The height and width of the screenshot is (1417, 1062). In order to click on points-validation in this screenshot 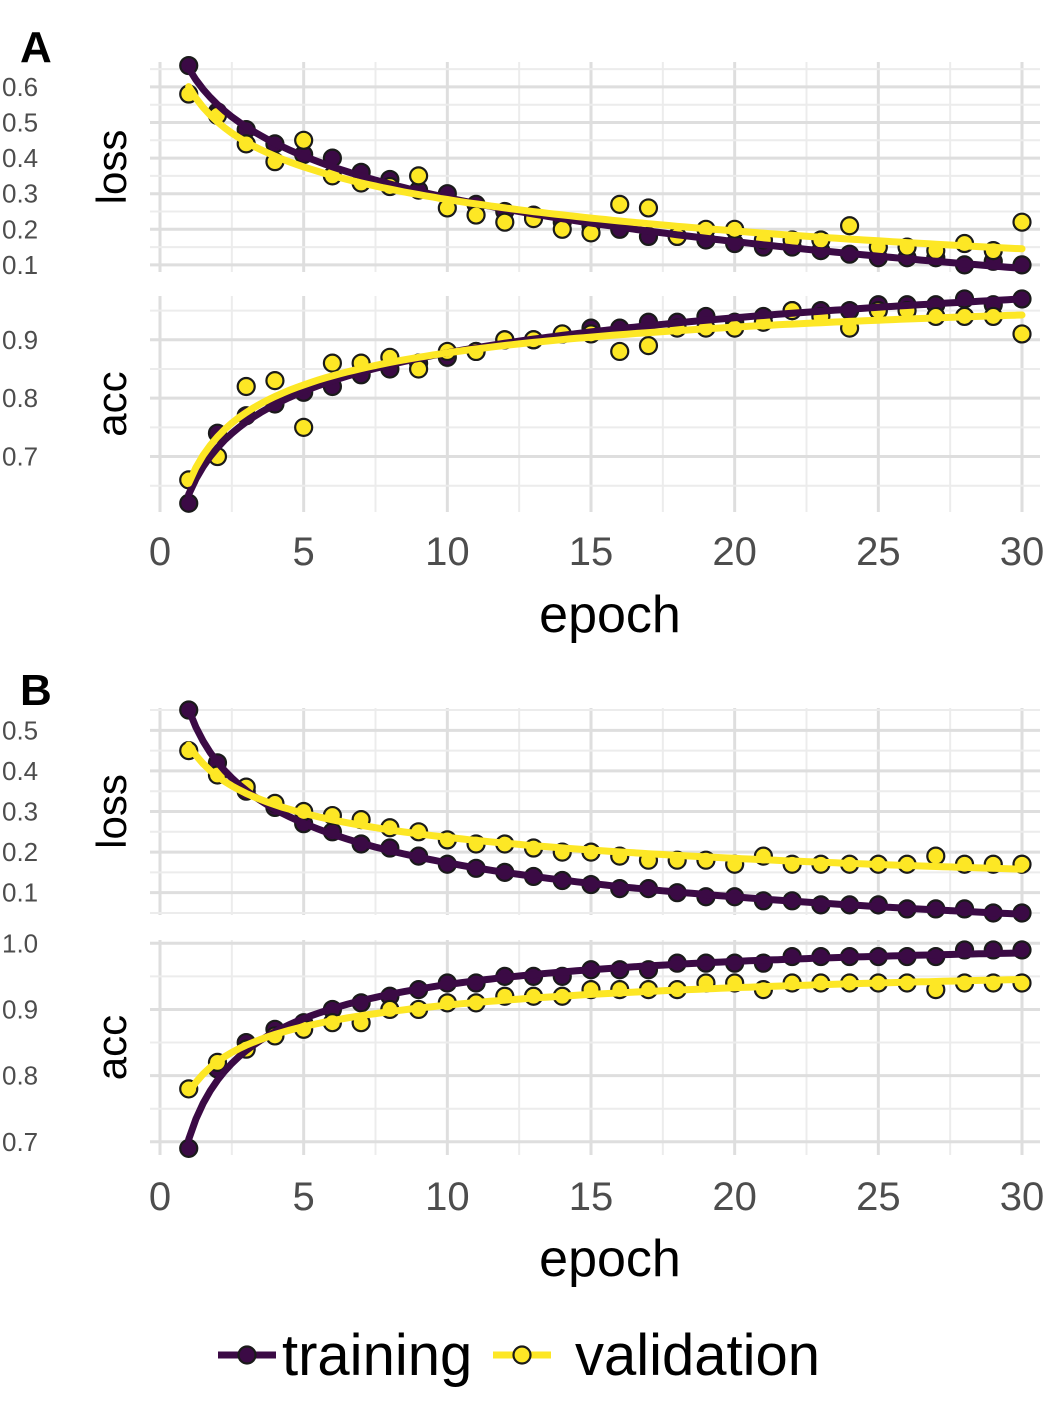, I will do `click(605, 172)`.